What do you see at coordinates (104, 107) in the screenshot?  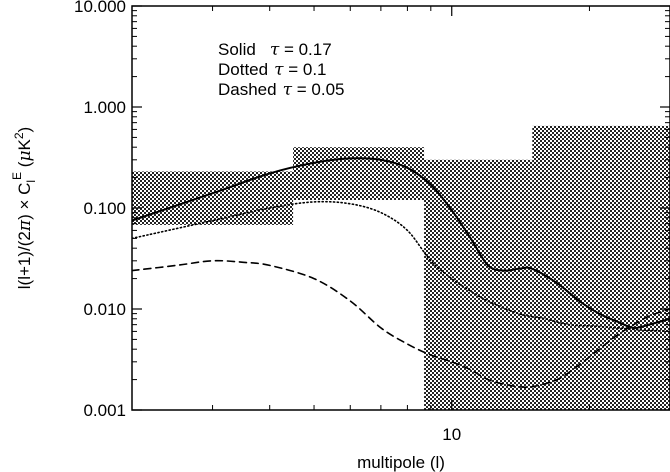 I see `y-tick-label-3: 1.000` at bounding box center [104, 107].